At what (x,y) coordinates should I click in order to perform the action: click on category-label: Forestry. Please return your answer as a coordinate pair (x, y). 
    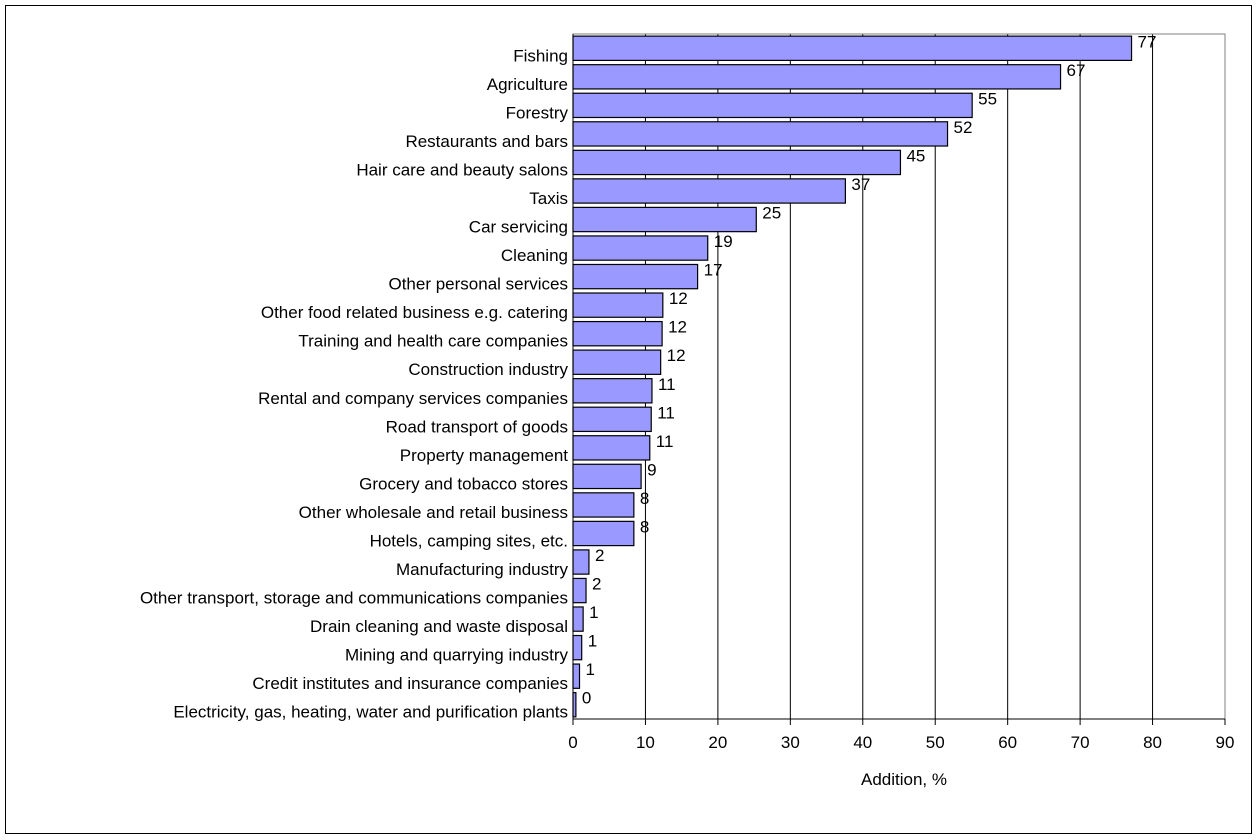
    Looking at the image, I should click on (537, 112).